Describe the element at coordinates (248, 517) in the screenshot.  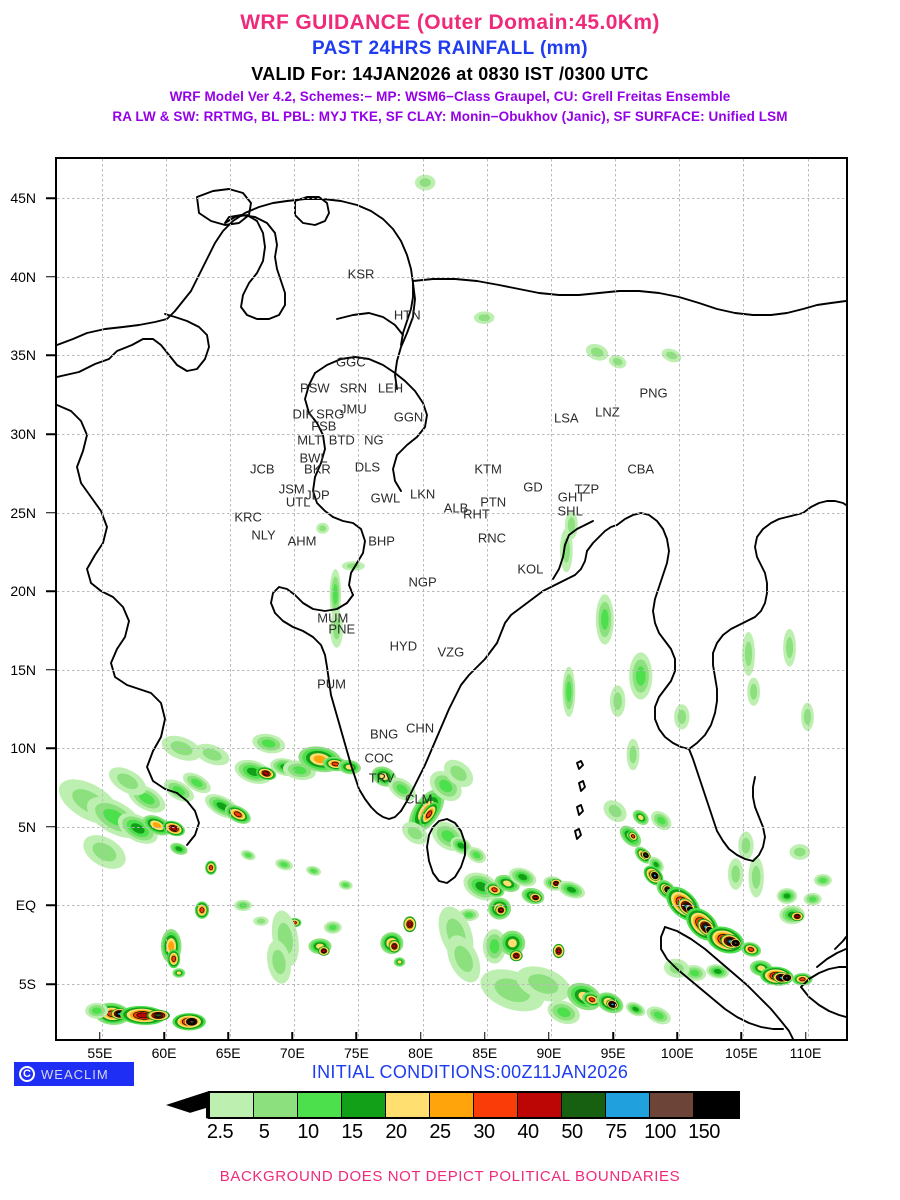
I see `city-label: KRC` at that location.